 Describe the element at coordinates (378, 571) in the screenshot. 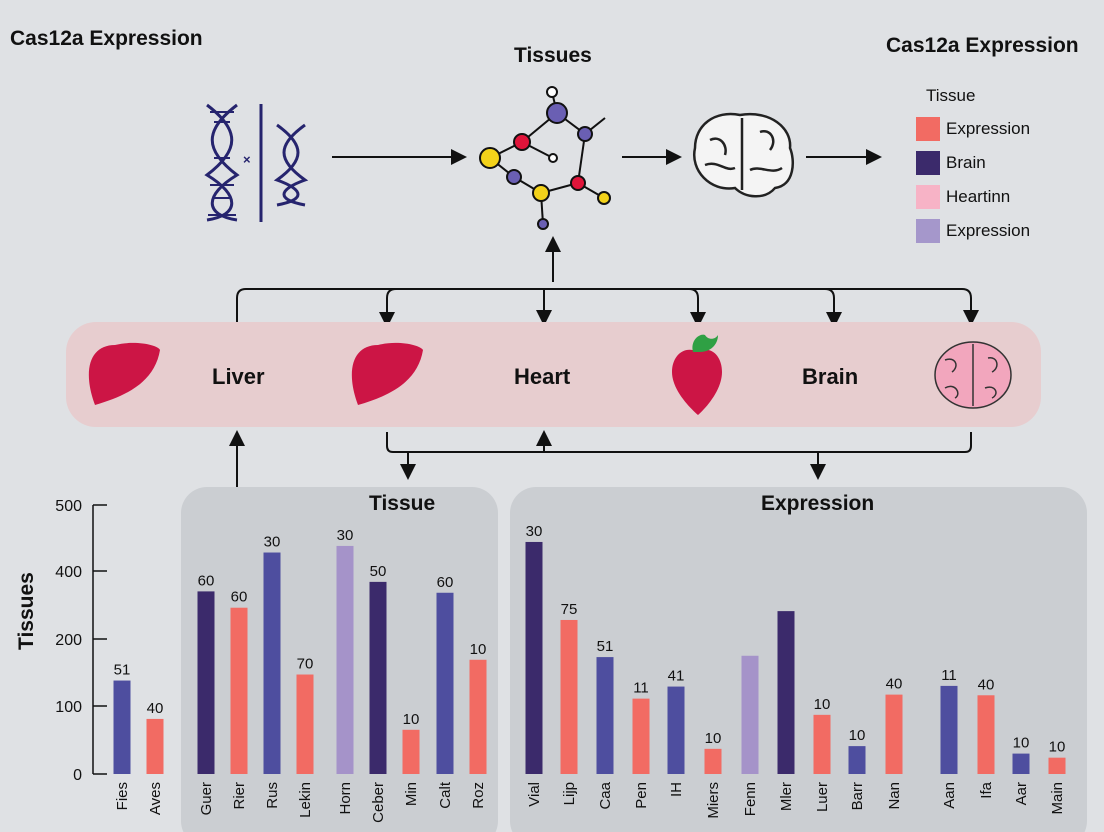

I see `data-label: 50` at that location.